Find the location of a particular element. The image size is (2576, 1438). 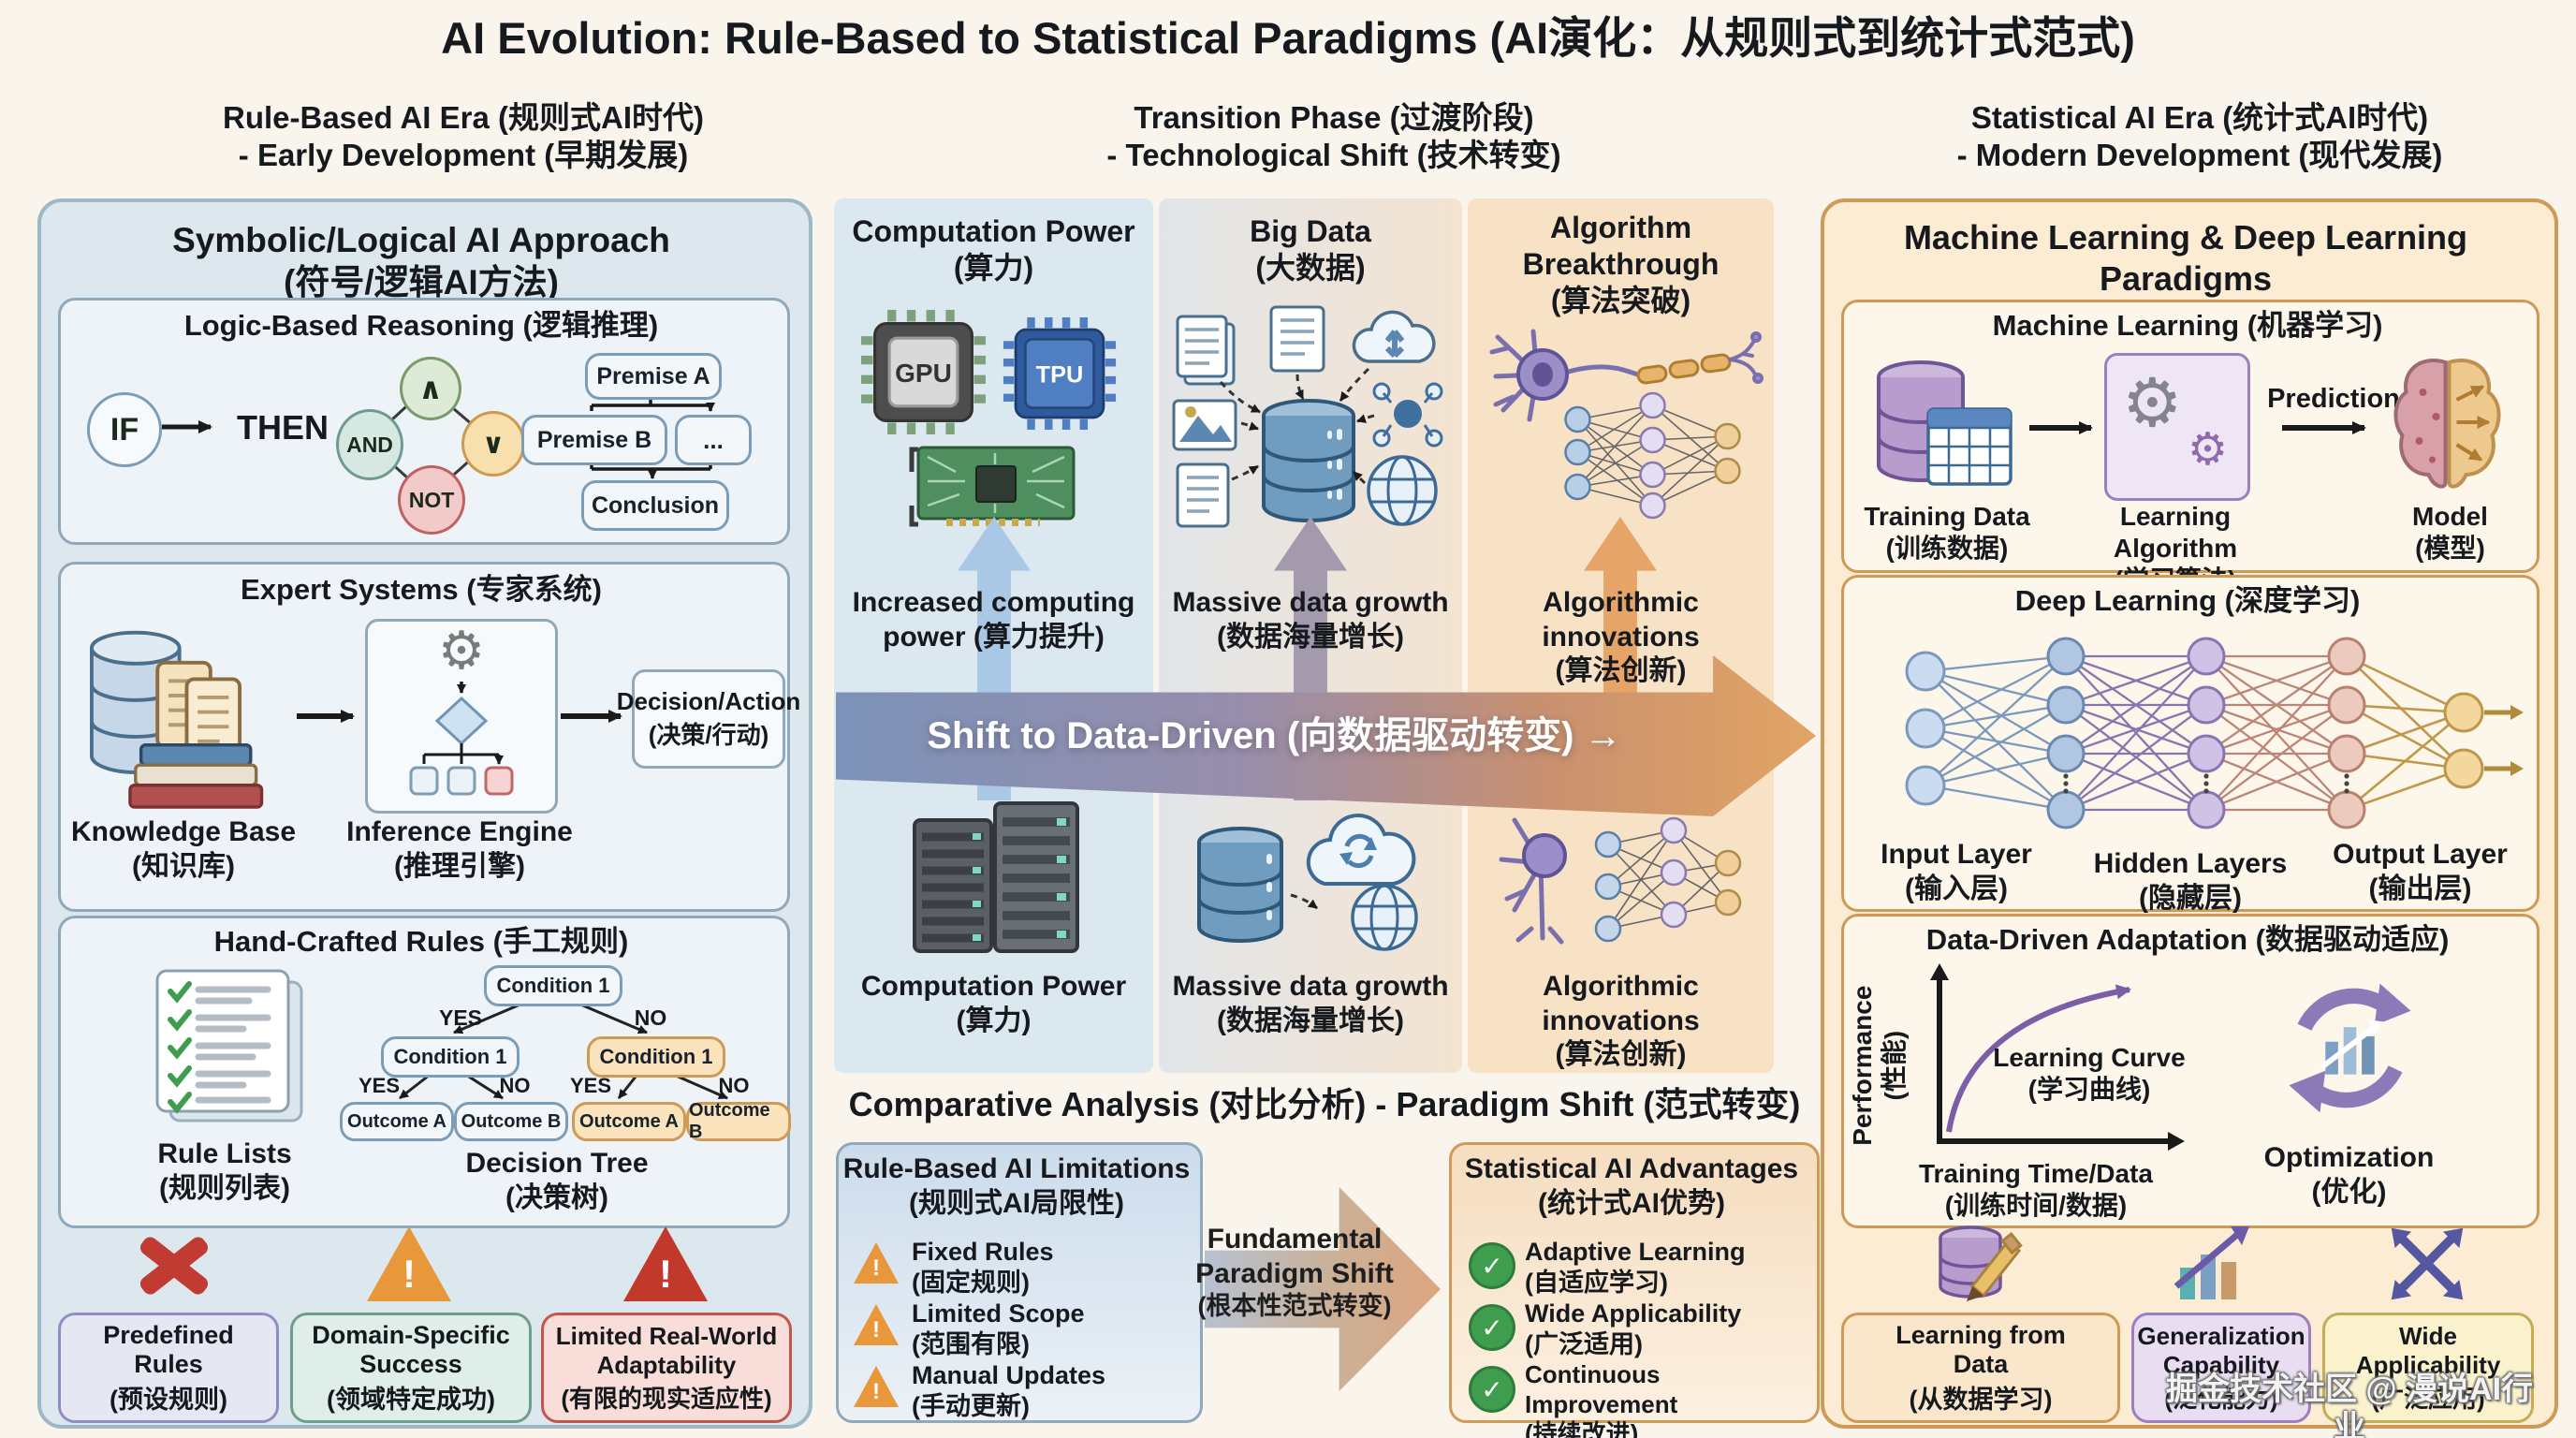

watermark: 掘金技术社区 @ 漫说AI行业 is located at coordinates (2349, 1405).